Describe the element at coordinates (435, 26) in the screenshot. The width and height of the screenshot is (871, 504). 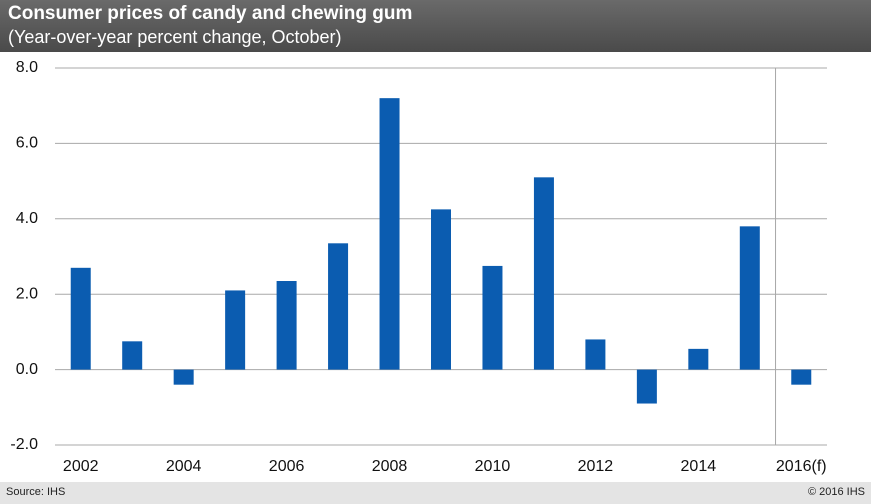
I see `header-band` at that location.